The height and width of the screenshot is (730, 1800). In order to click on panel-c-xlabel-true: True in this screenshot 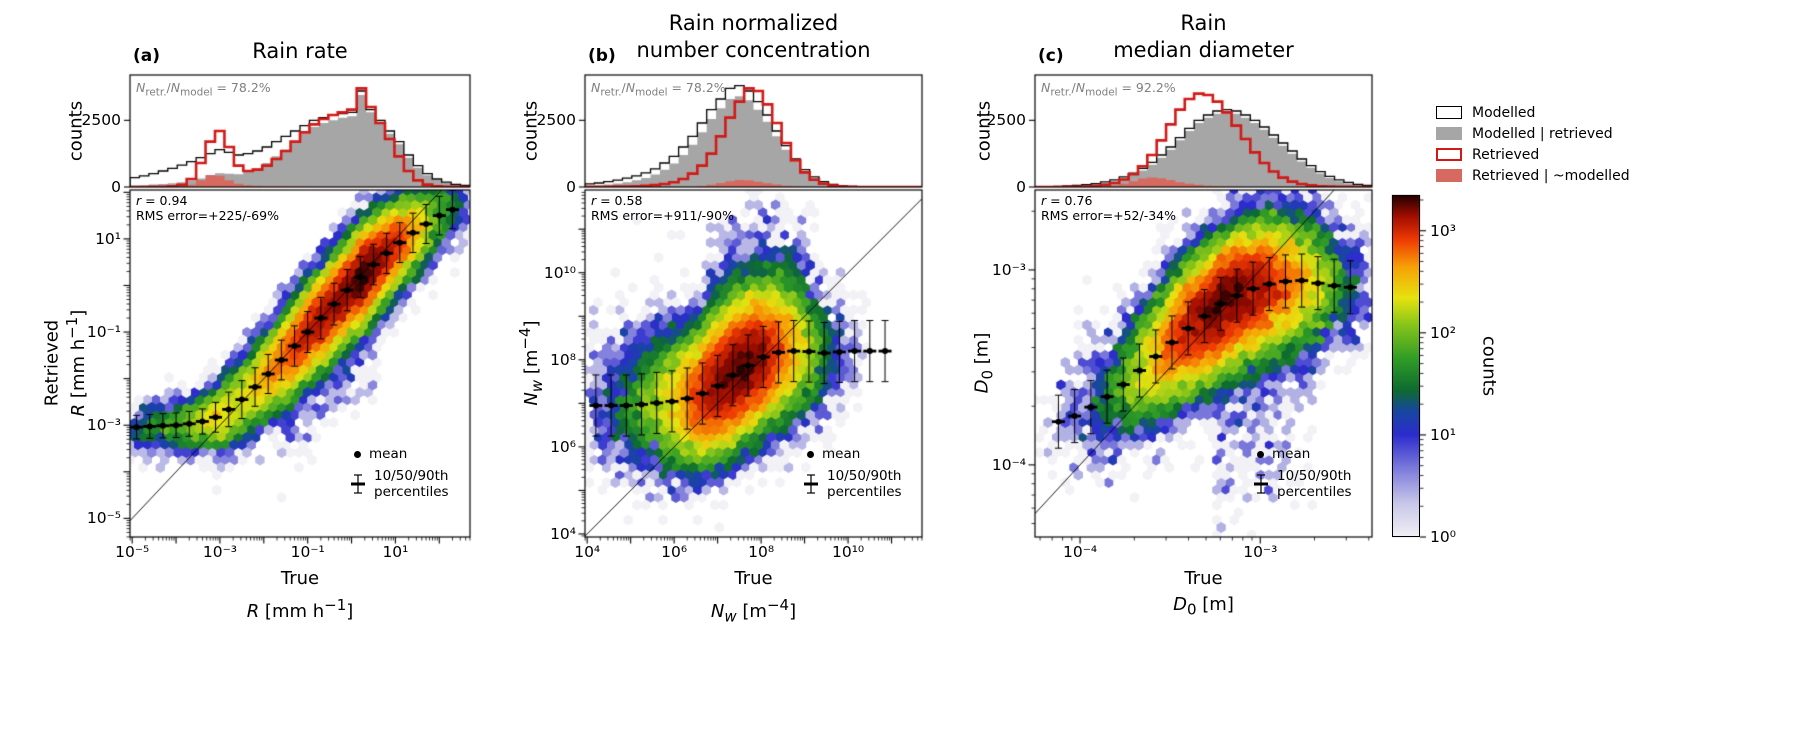, I will do `click(1203, 578)`.